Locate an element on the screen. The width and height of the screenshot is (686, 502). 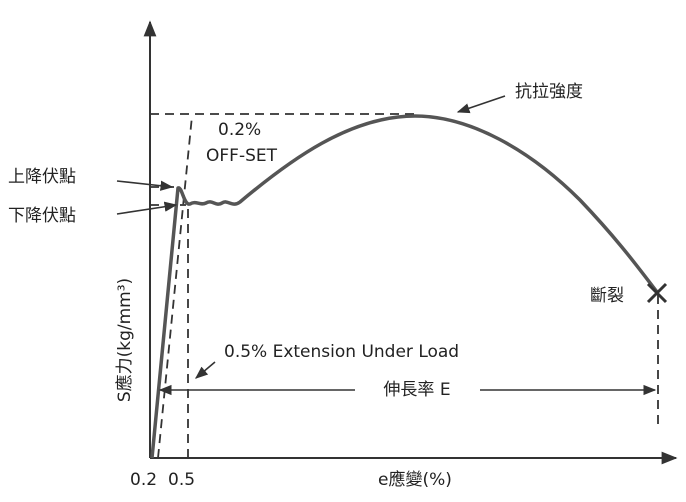
label-bg is located at coordinates (417, 390).